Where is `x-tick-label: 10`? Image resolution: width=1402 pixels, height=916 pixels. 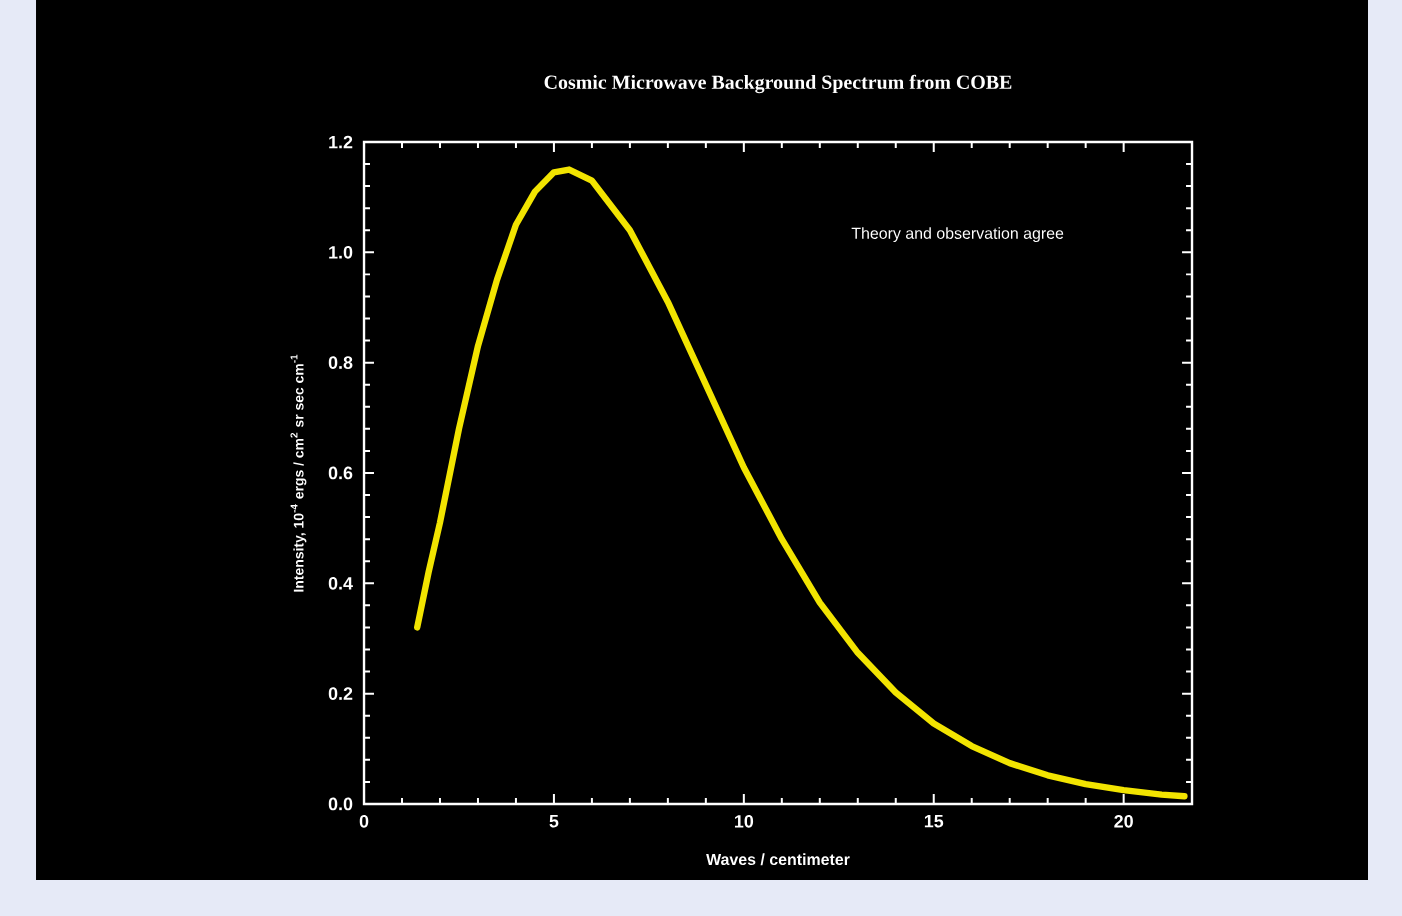 x-tick-label: 10 is located at coordinates (744, 821).